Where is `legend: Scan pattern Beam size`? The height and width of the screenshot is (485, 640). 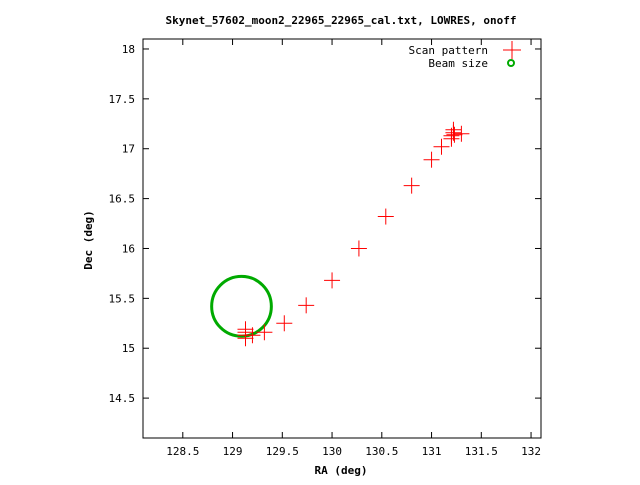
legend: Scan pattern Beam size is located at coordinates (465, 55).